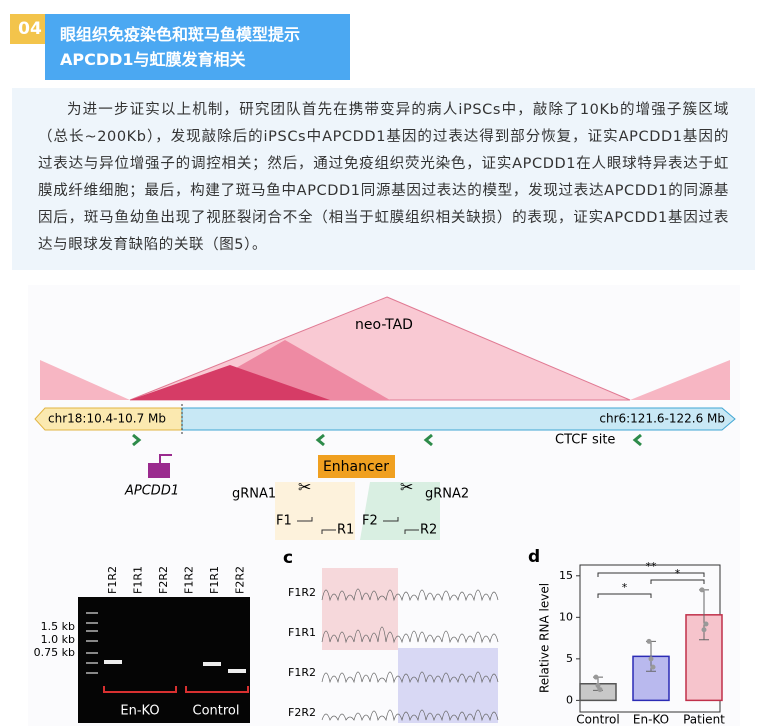  Describe the element at coordinates (384, 325) in the screenshot. I see `tad-label: neo-TAD` at that location.